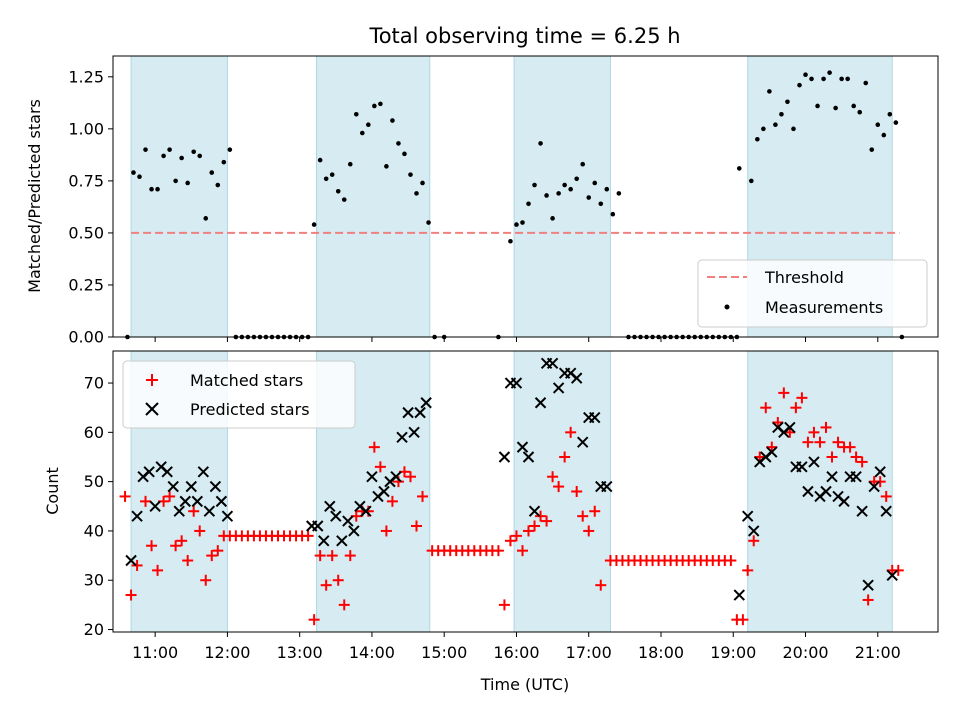  Describe the element at coordinates (86, 128) in the screenshot. I see `top-y-tick-label: 1.00` at that location.